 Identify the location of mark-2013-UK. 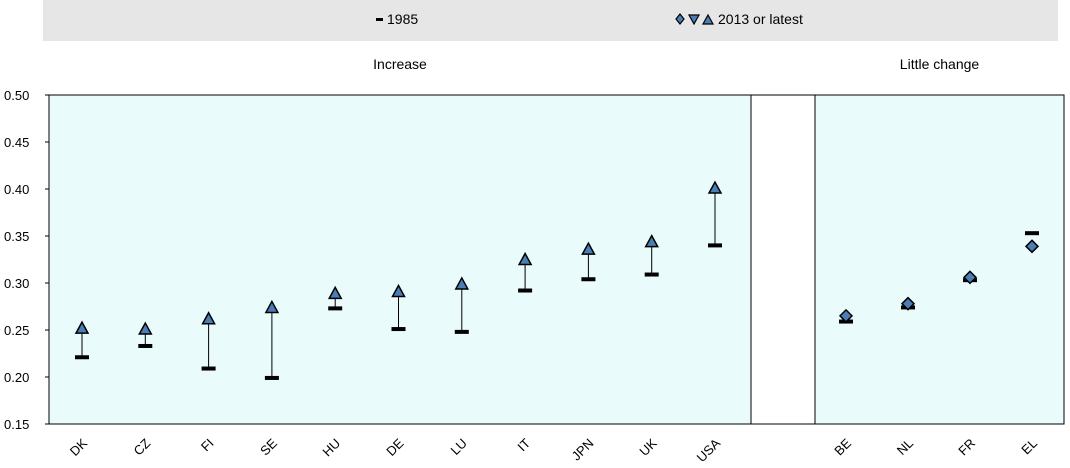
(651, 241).